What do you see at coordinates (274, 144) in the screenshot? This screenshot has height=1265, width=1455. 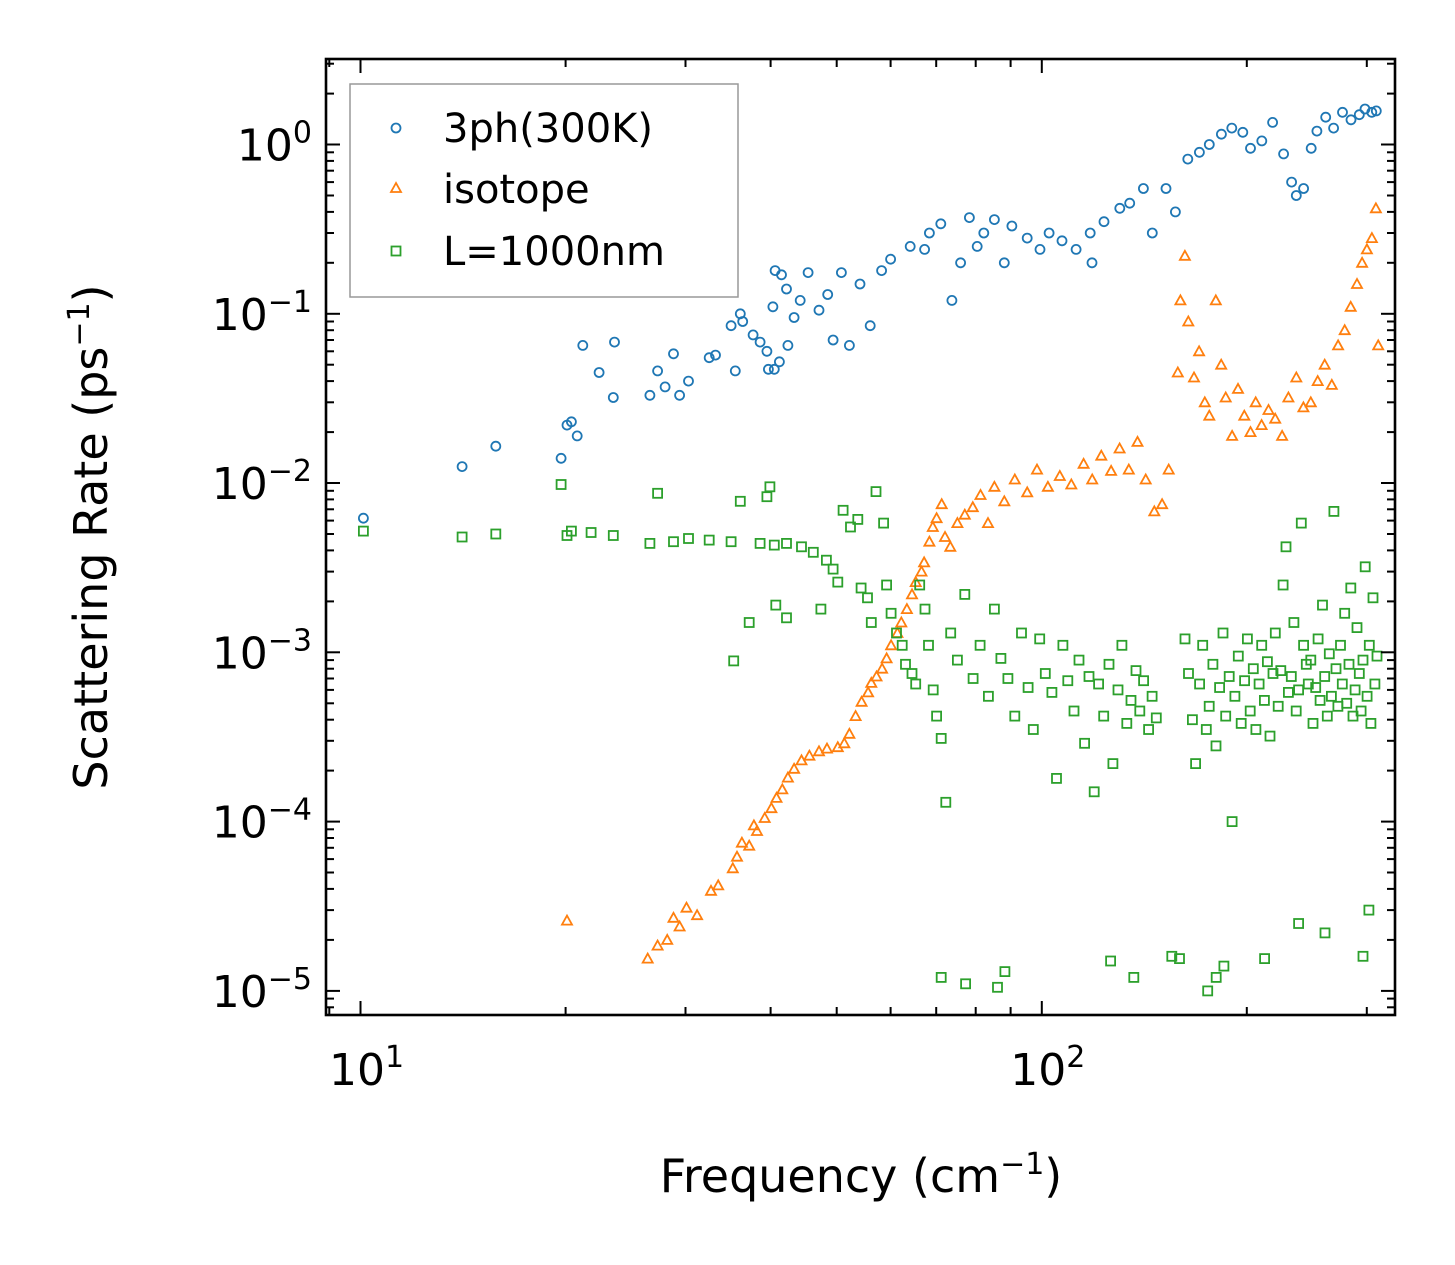 I see `y-tick-label: 10⁰` at bounding box center [274, 144].